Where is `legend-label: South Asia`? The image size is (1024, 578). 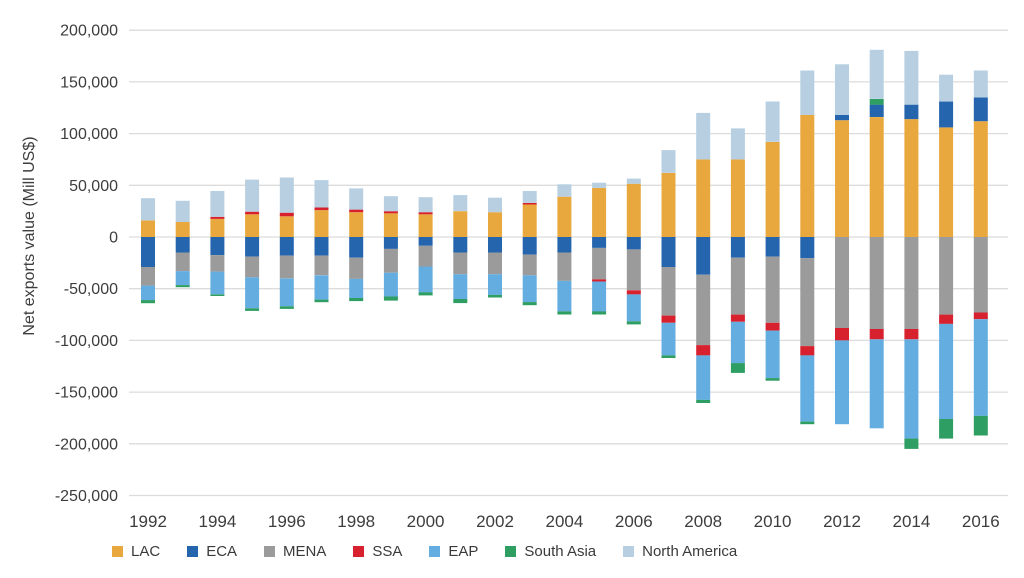
legend-label: South Asia is located at coordinates (560, 551).